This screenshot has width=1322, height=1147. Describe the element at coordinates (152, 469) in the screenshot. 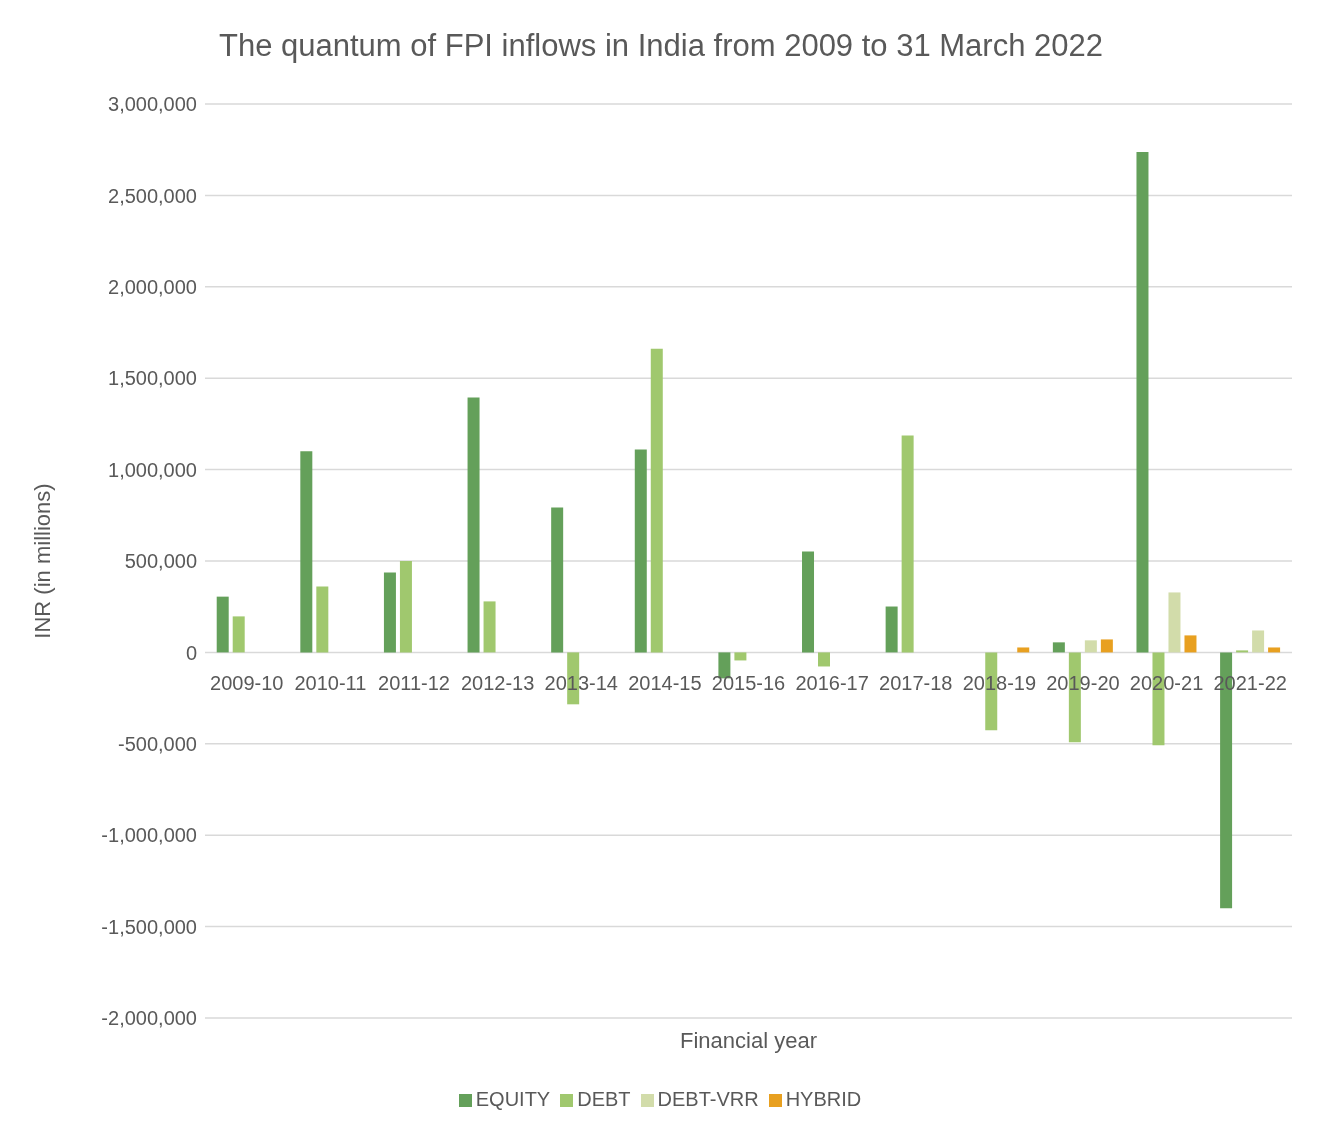

I see `y-tick-label: 1,000,000` at that location.